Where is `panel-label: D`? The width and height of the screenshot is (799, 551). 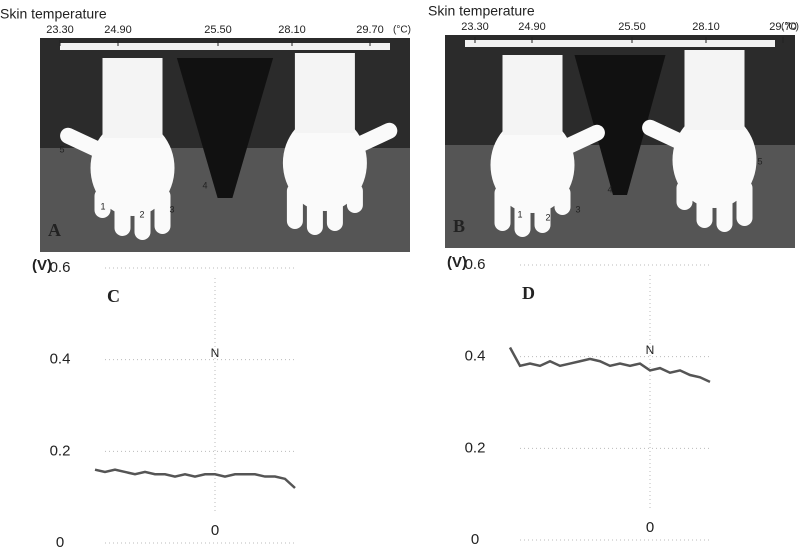
panel-label: D is located at coordinates (528, 293).